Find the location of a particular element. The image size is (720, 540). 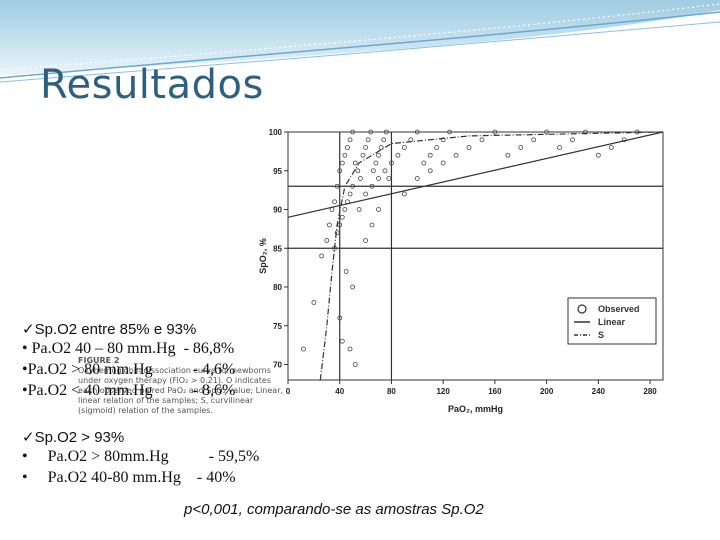

caption-title: FIGURE 2 is located at coordinates (99, 360).